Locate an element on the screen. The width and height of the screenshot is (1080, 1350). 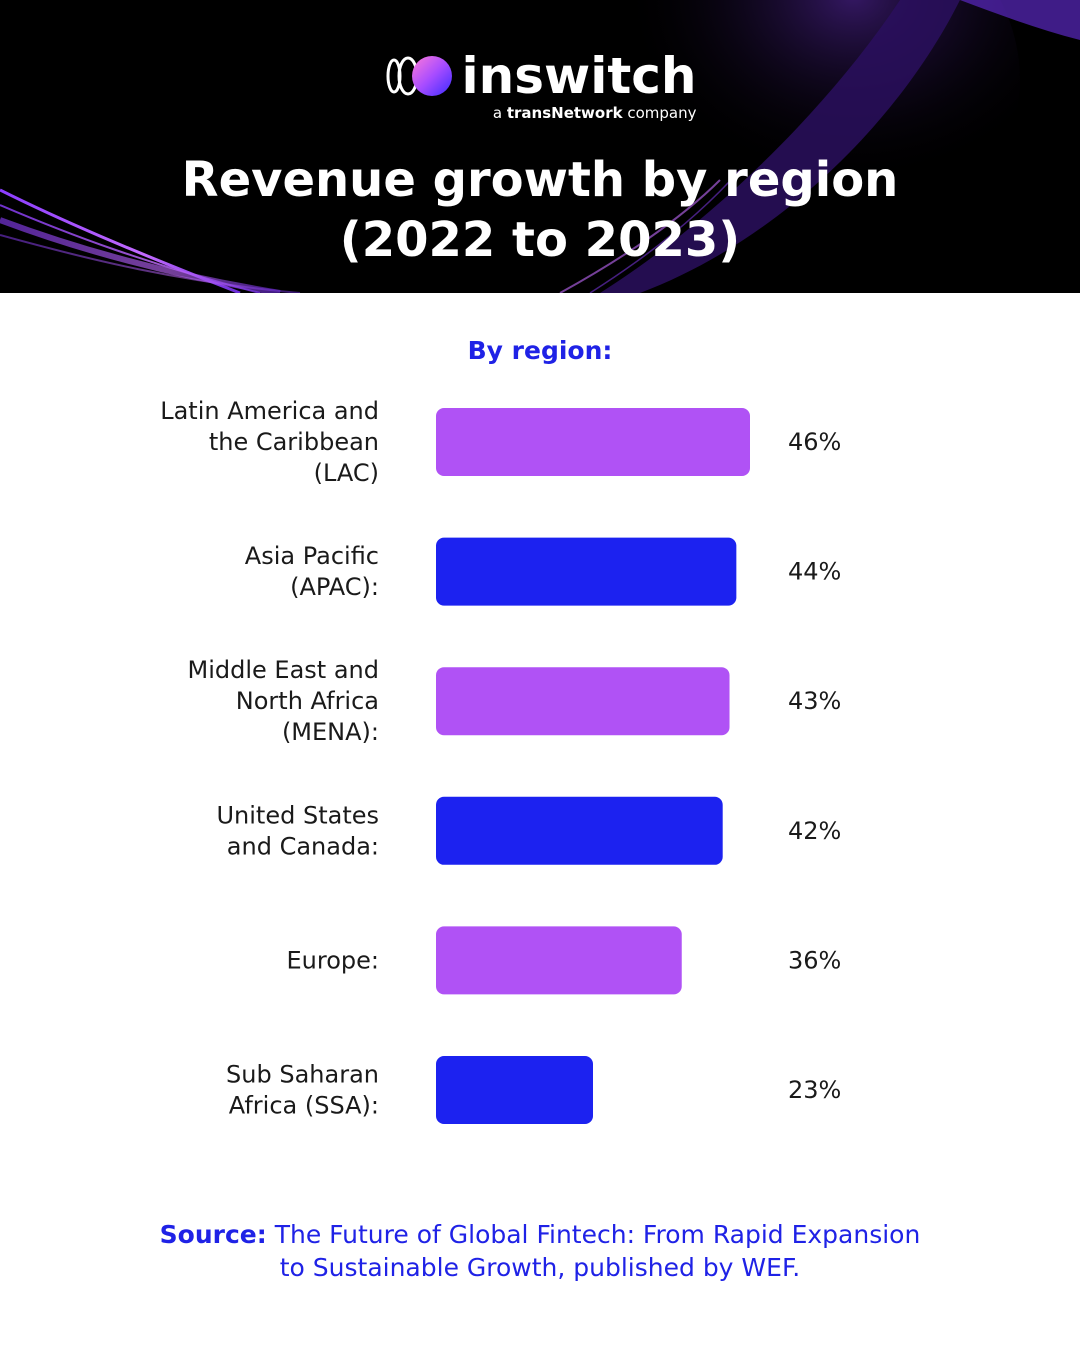
inswitch-logo-icon is located at coordinates (419, 76).